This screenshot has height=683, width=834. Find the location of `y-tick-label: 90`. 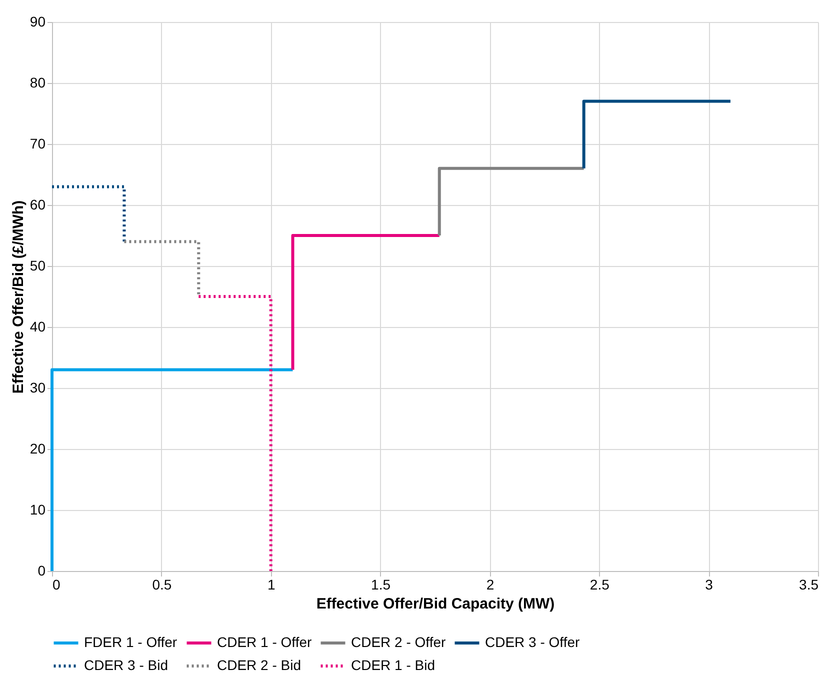

y-tick-label: 90 is located at coordinates (38, 22).